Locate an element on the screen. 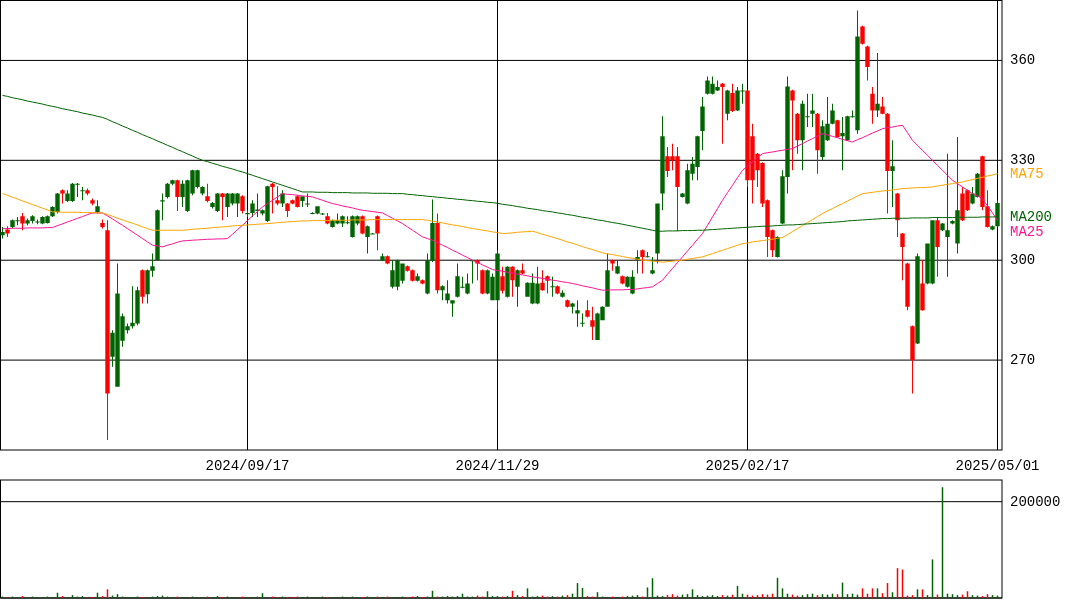 The image size is (1065, 600). series-label: MA200 is located at coordinates (1031, 216).